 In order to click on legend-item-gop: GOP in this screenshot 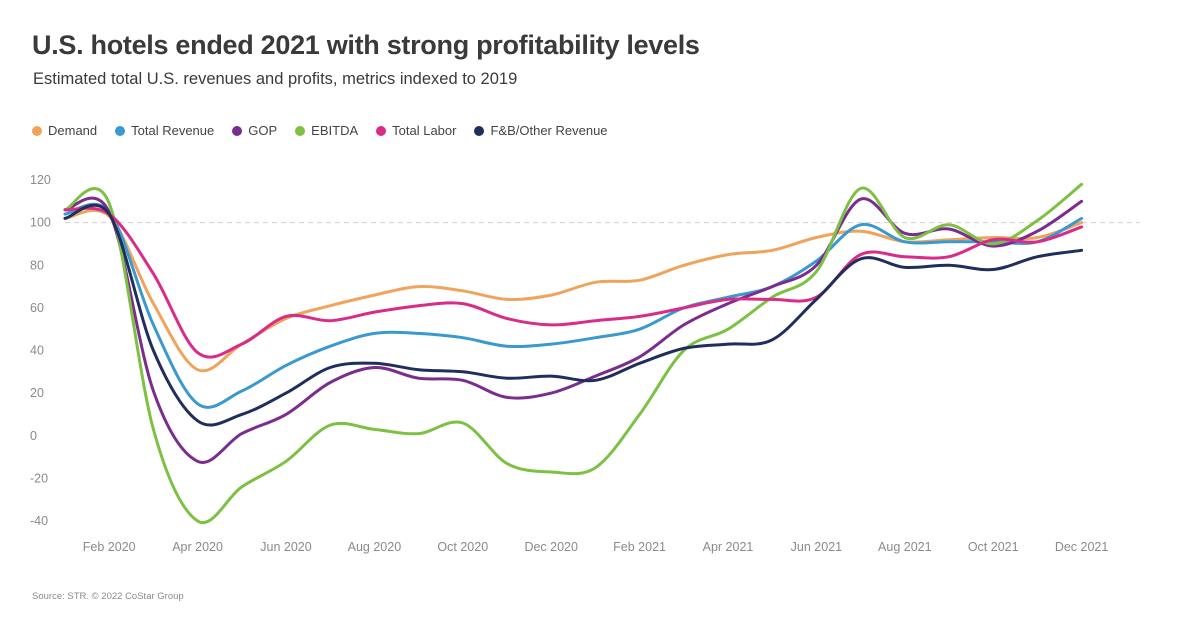, I will do `click(254, 130)`.